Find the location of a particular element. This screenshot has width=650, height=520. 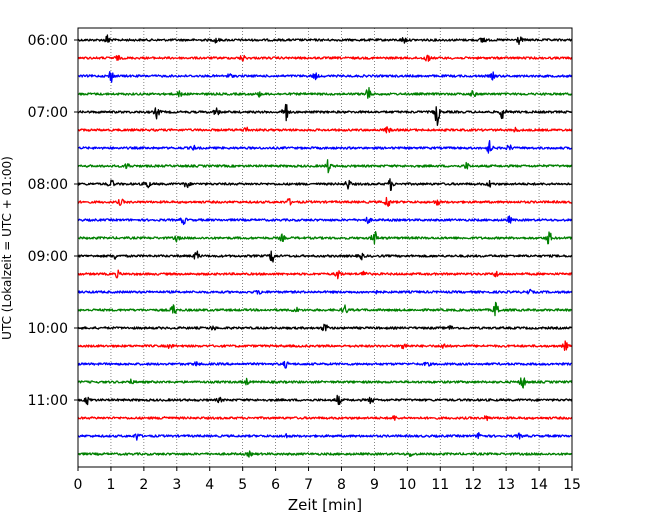

y-tick-label-0: 06:00 is located at coordinates (48, 41).